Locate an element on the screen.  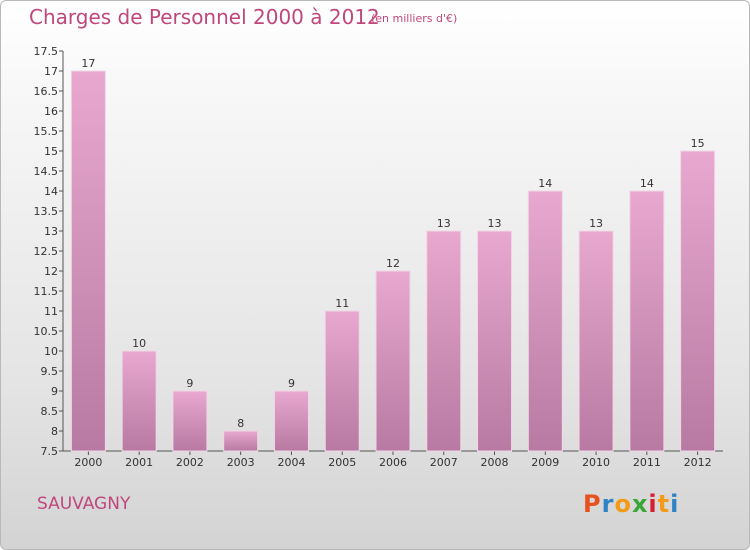
y-tick-label: 13 is located at coordinates (51, 231).